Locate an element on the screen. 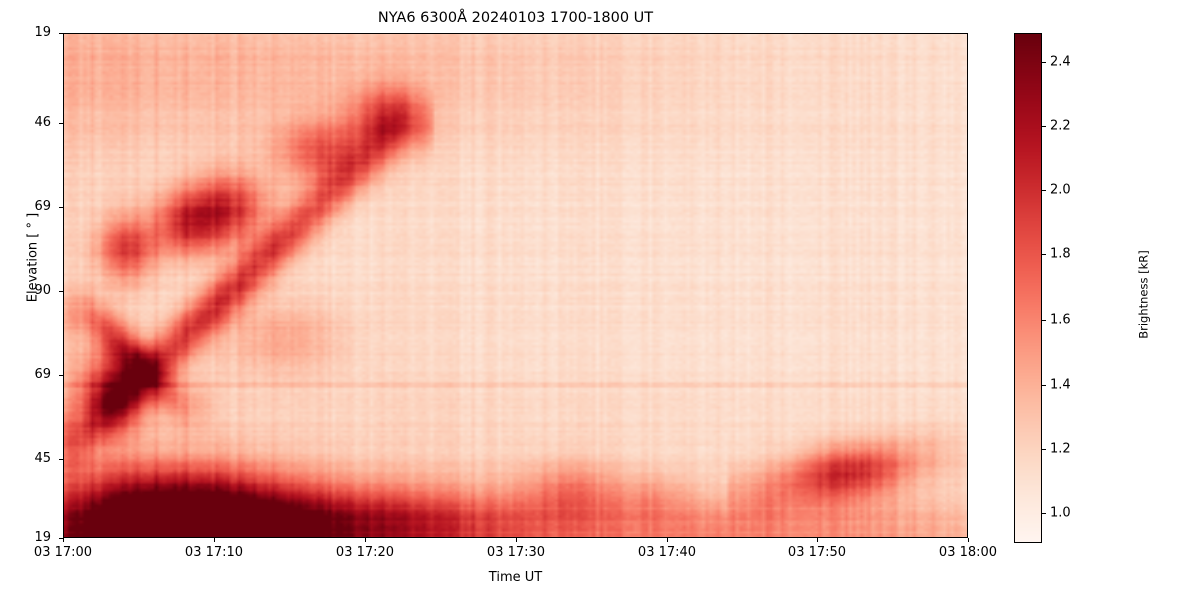  colorbar is located at coordinates (1028, 288).